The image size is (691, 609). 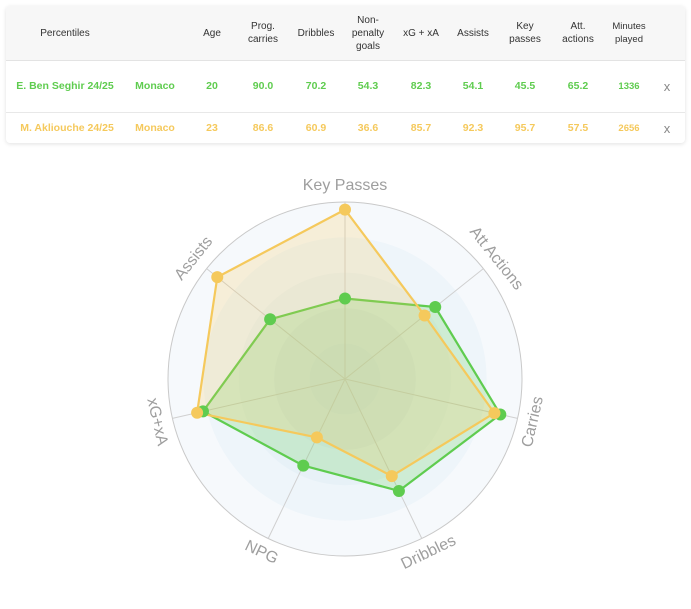 What do you see at coordinates (67, 127) in the screenshot?
I see `player-name: M. Akliouche 24/25` at bounding box center [67, 127].